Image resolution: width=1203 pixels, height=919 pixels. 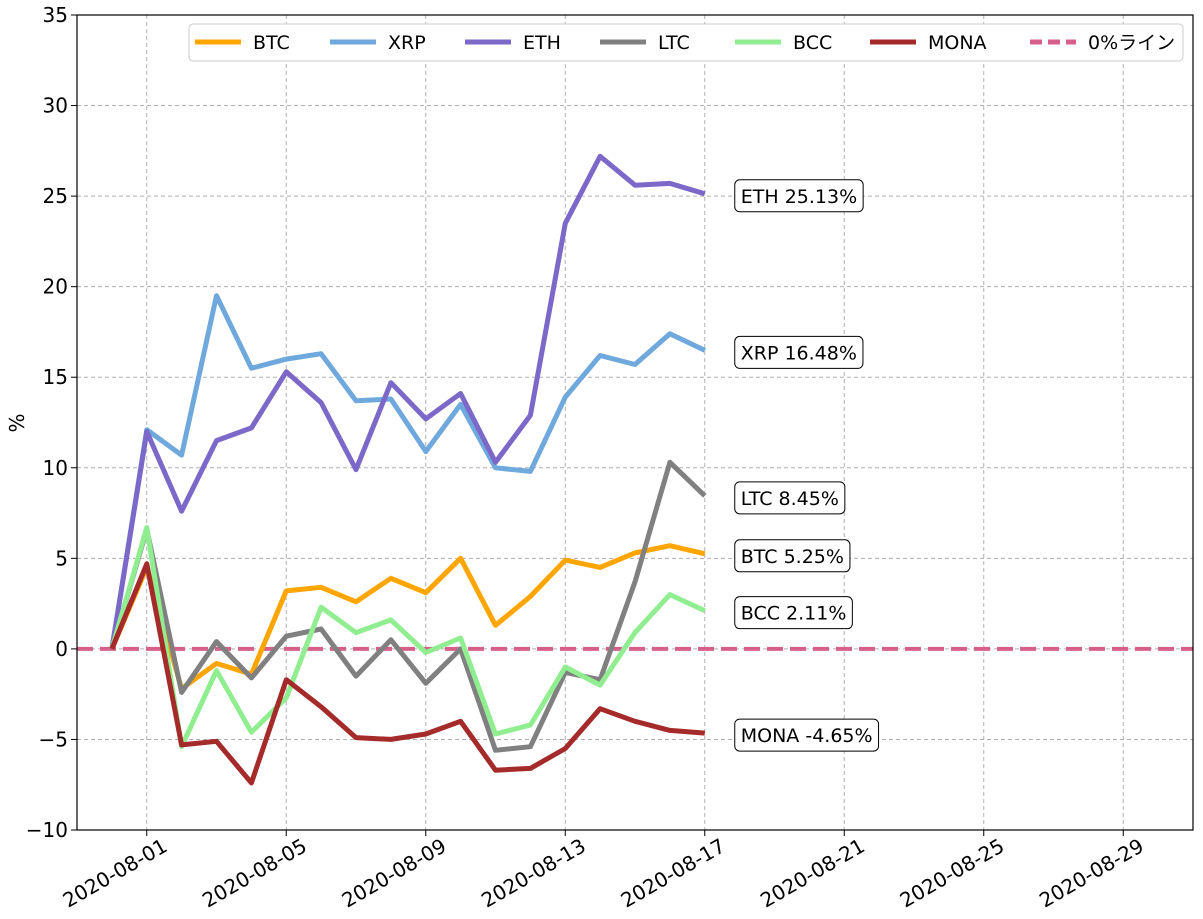 What do you see at coordinates (957, 43) in the screenshot?
I see `legend-label: MONA` at bounding box center [957, 43].